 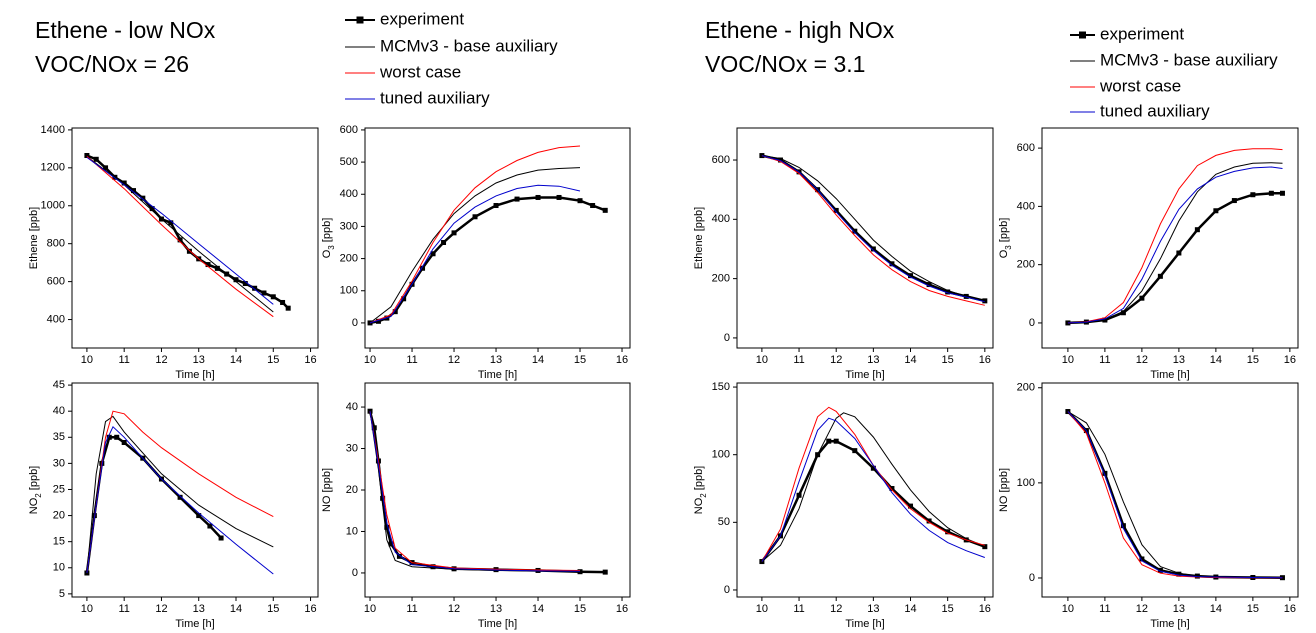 I want to click on y-axis-label: NO [ppb], so click(x=327, y=490).